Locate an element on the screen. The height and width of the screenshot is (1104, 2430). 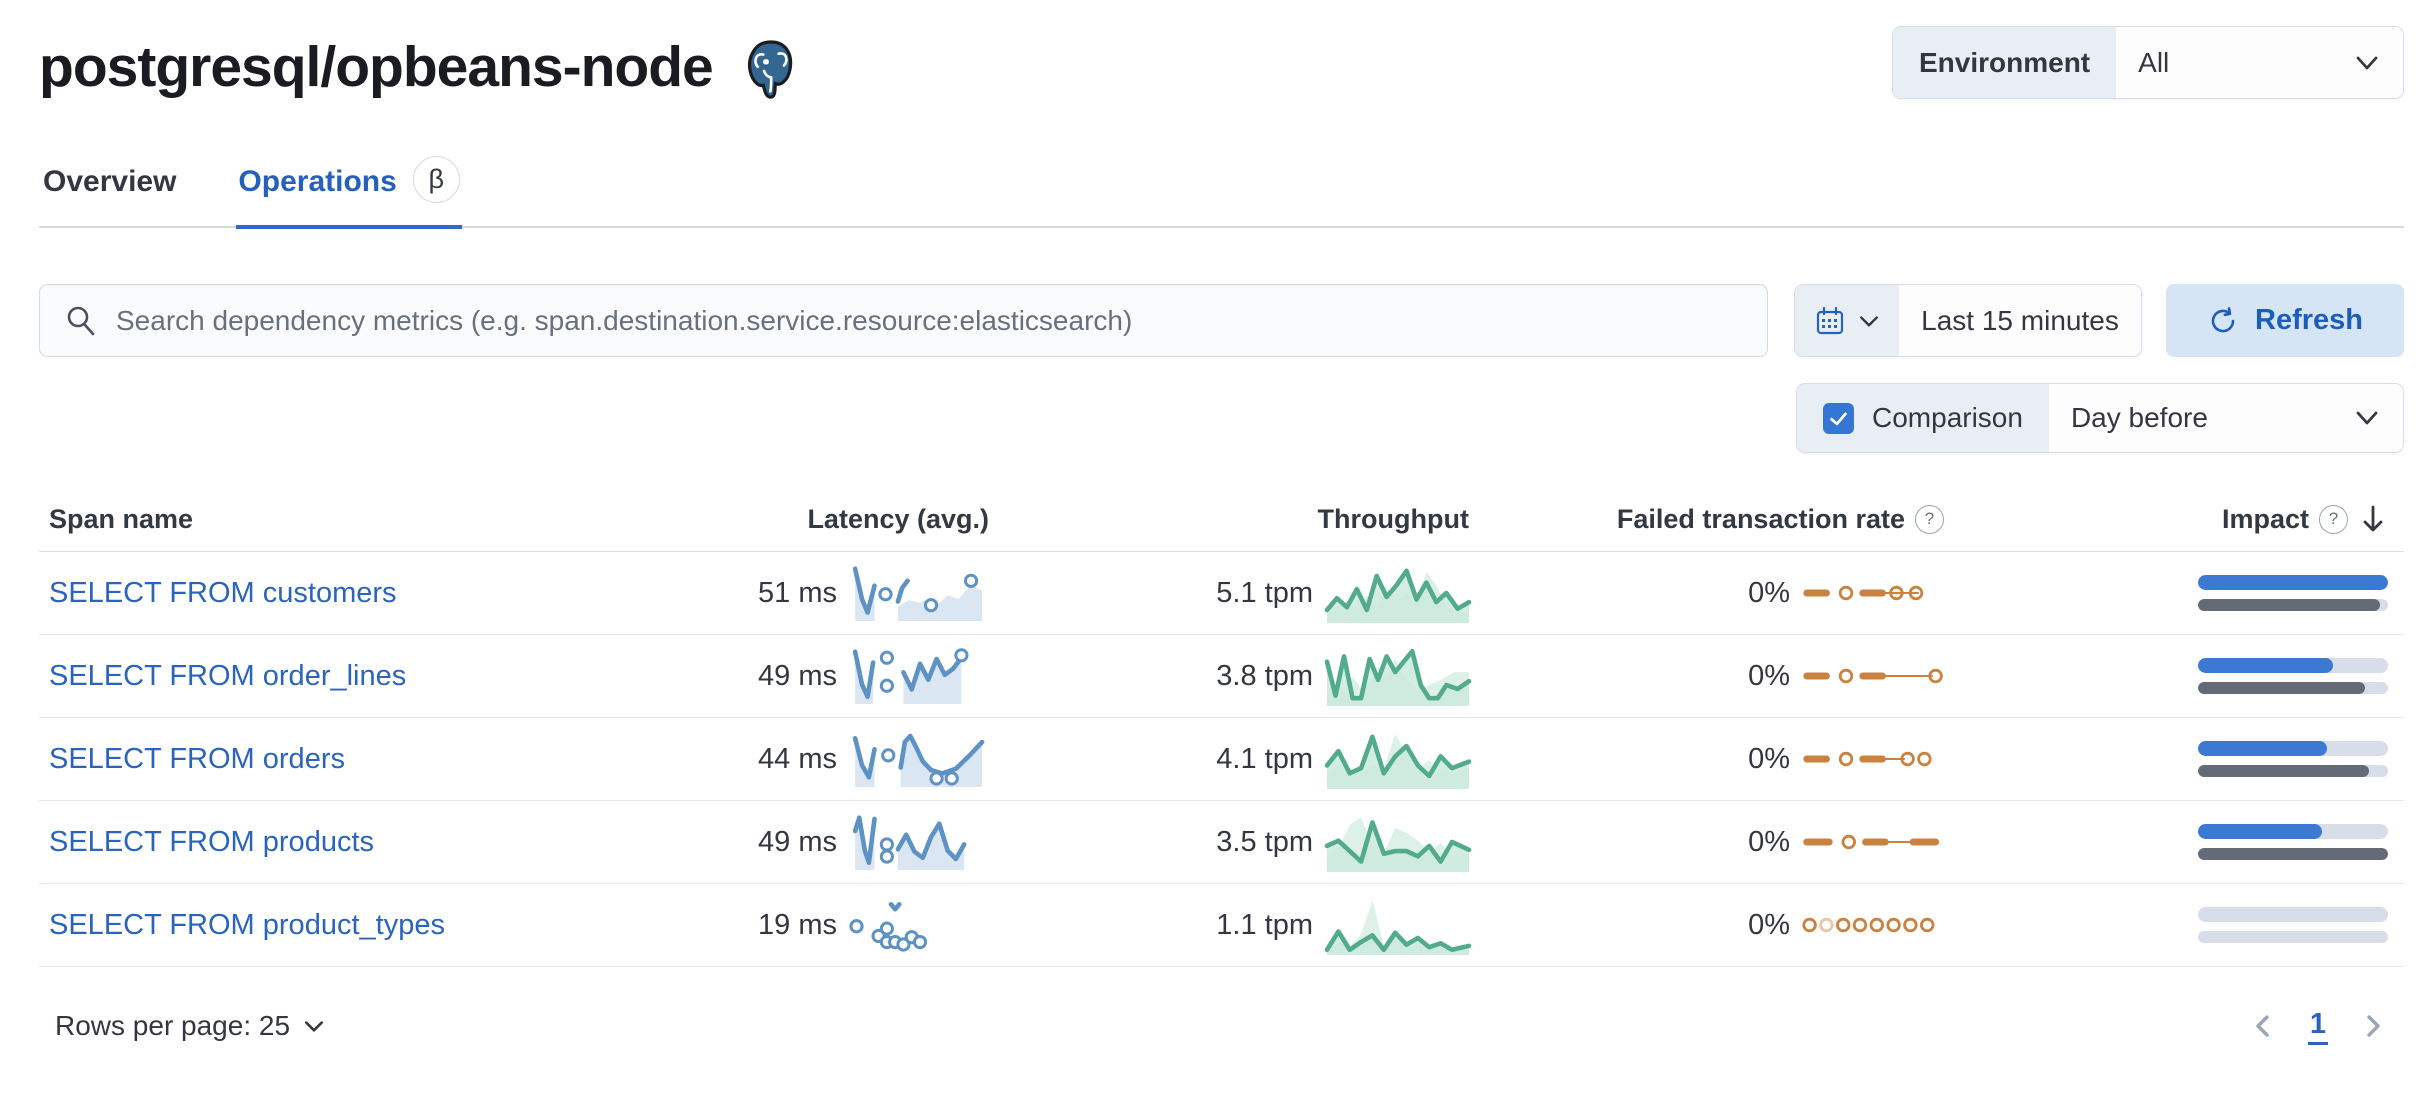
rows-per-page-button: Rows per page: 25 is located at coordinates (190, 1026).